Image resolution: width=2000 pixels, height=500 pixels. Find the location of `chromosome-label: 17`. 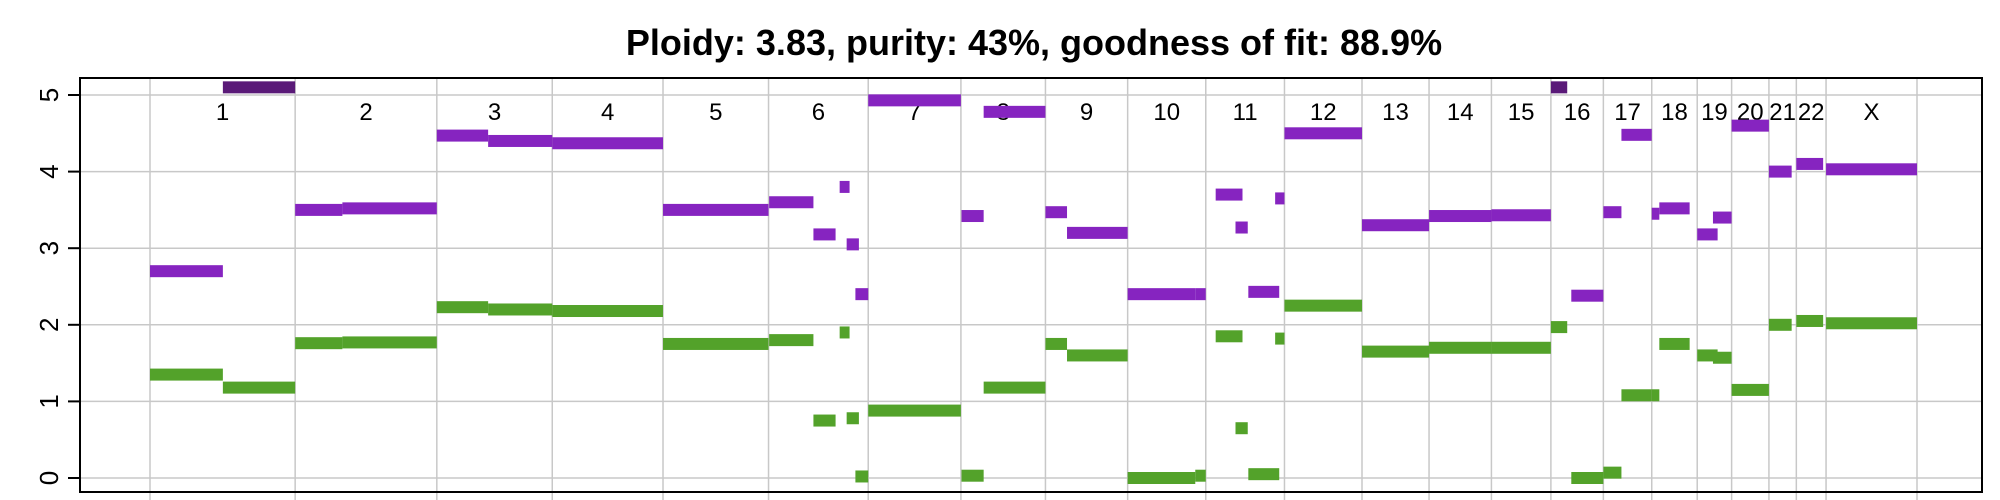

chromosome-label: 17 is located at coordinates (1627, 112).